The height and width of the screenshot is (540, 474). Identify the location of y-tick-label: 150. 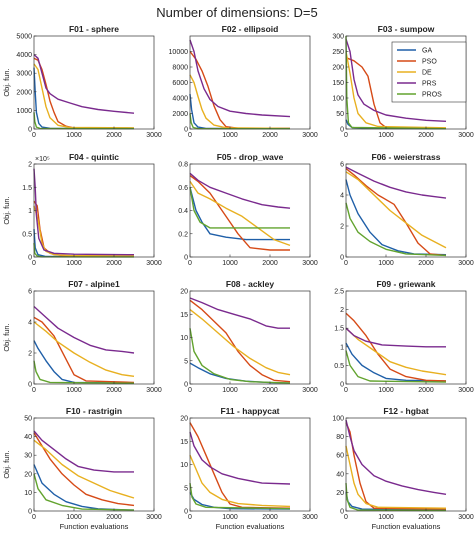
(338, 83).